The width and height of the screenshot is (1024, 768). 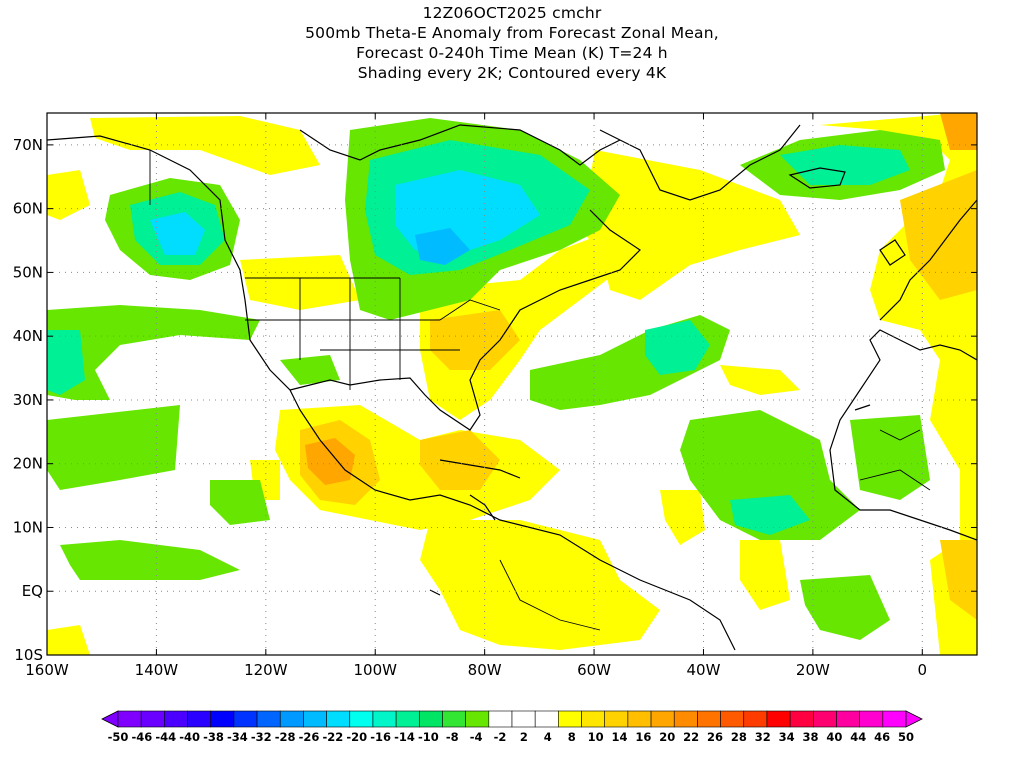 What do you see at coordinates (157, 670) in the screenshot?
I see `lon-label: 140W` at bounding box center [157, 670].